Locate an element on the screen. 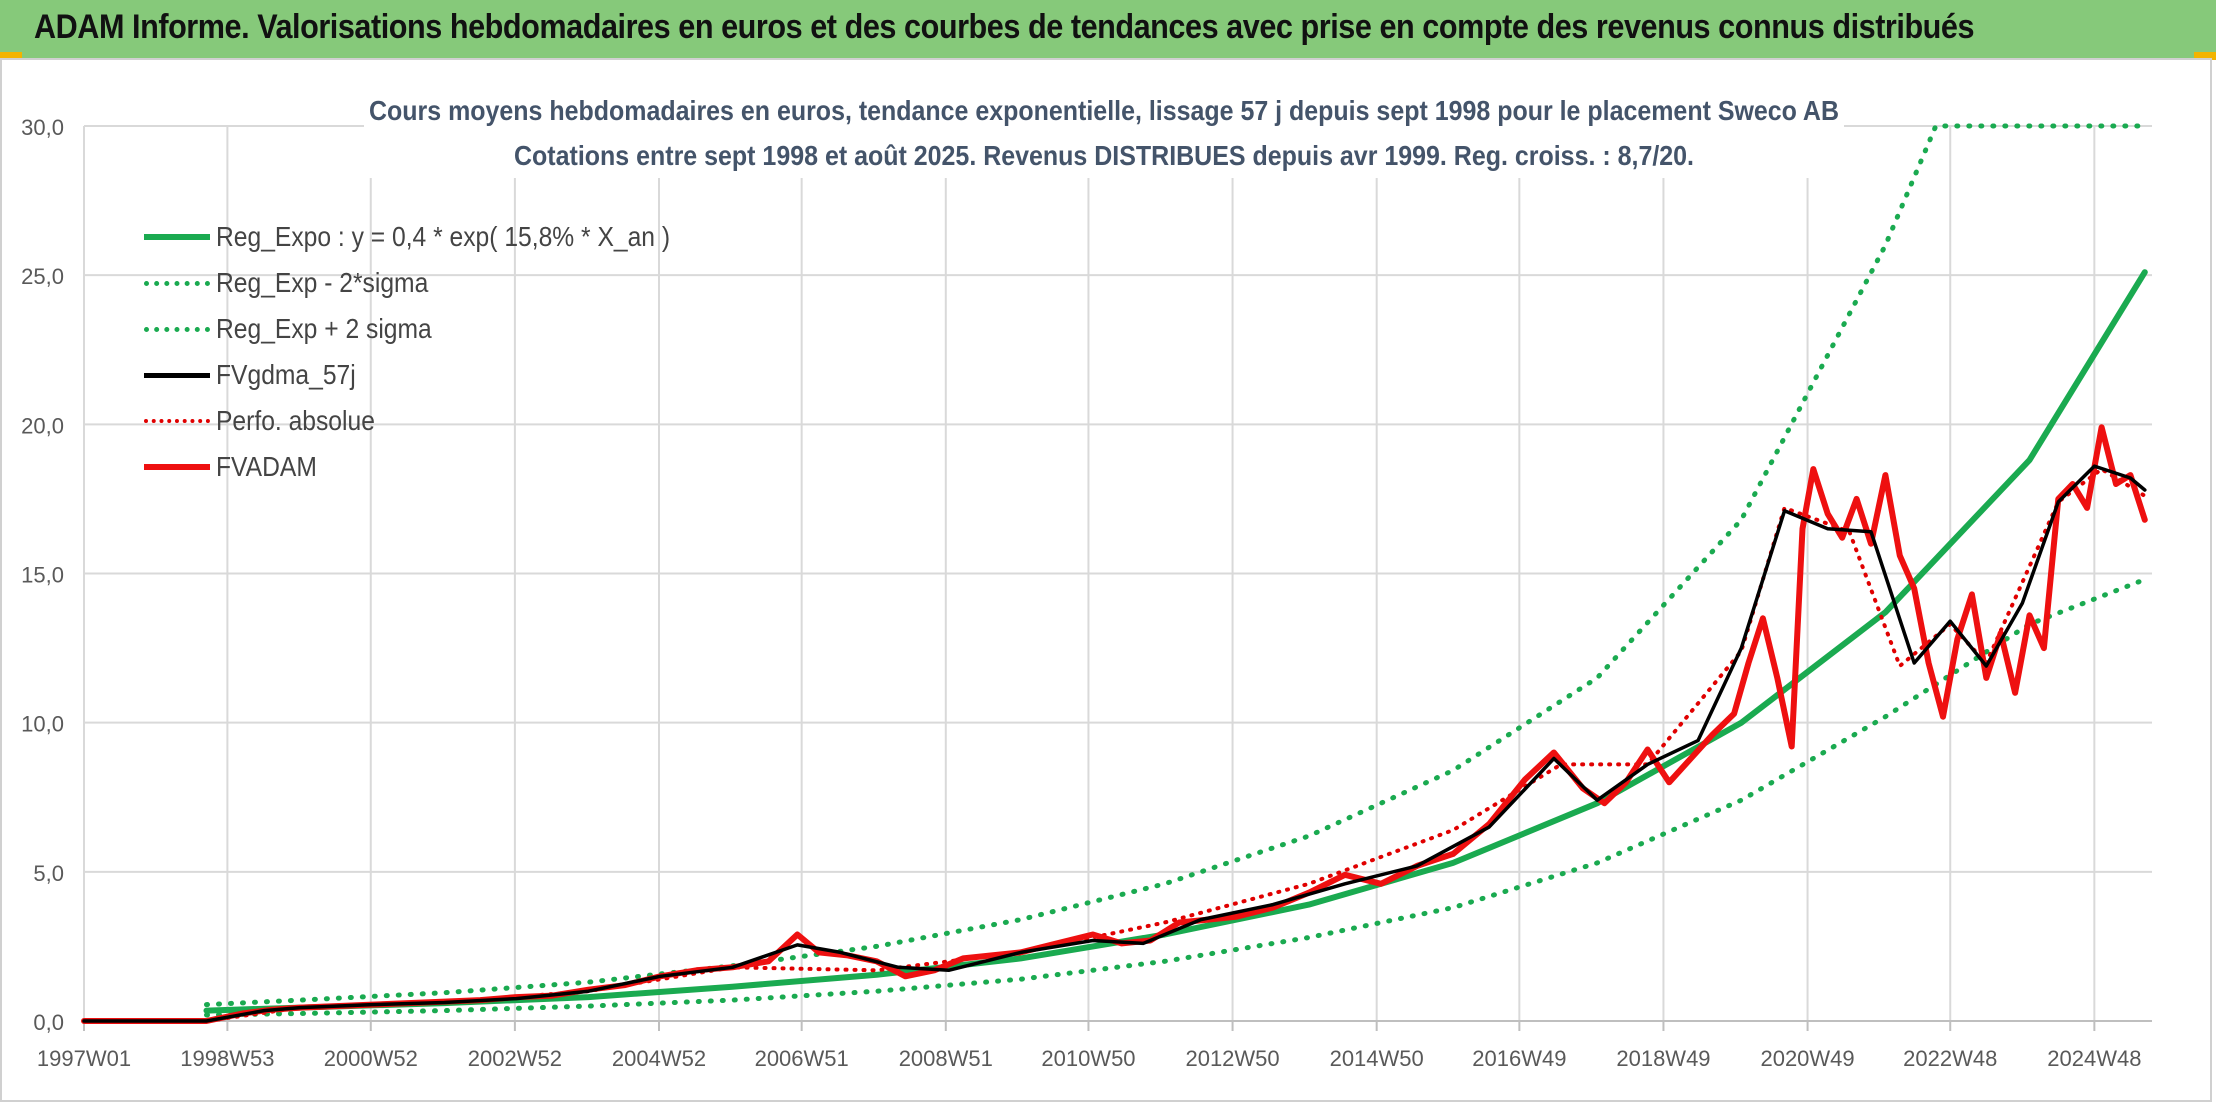  legend-item: Perfo. absolue is located at coordinates (438, 421).